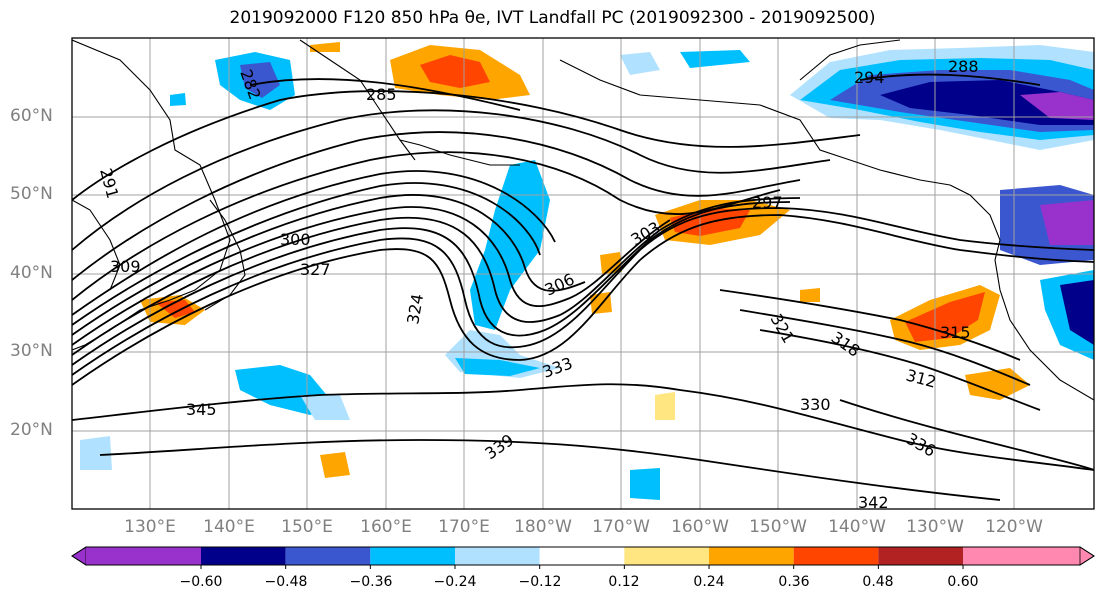 The height and width of the screenshot is (603, 1105). I want to click on shade-sub-east-red, so click(945, 317).